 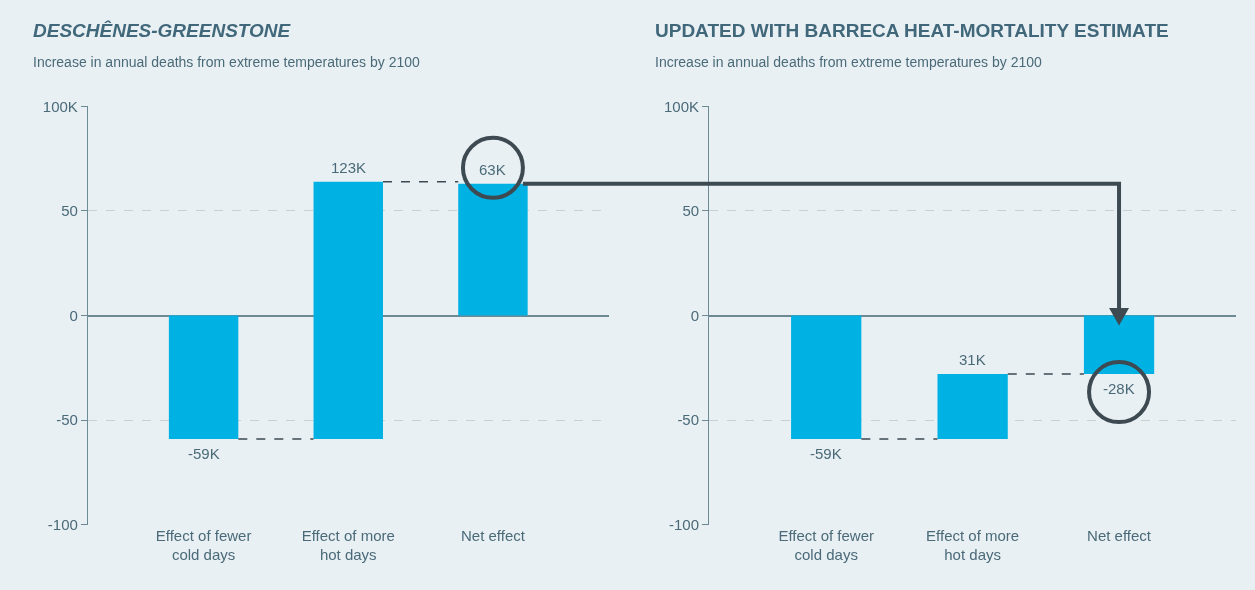 I want to click on data-label: -28K, so click(x=1119, y=388).